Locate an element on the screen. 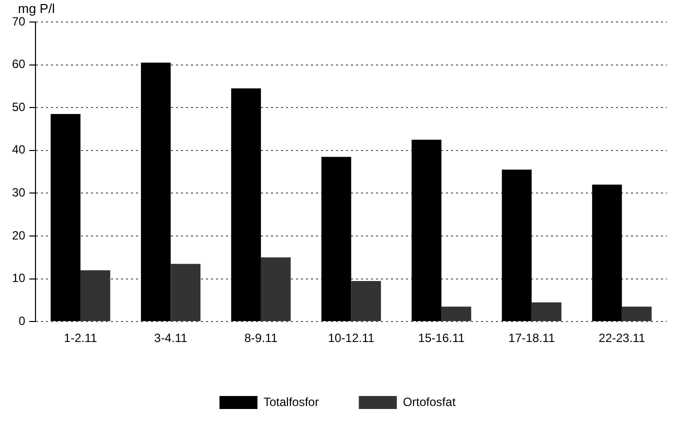  y-tick-label: 10 is located at coordinates (19, 278).